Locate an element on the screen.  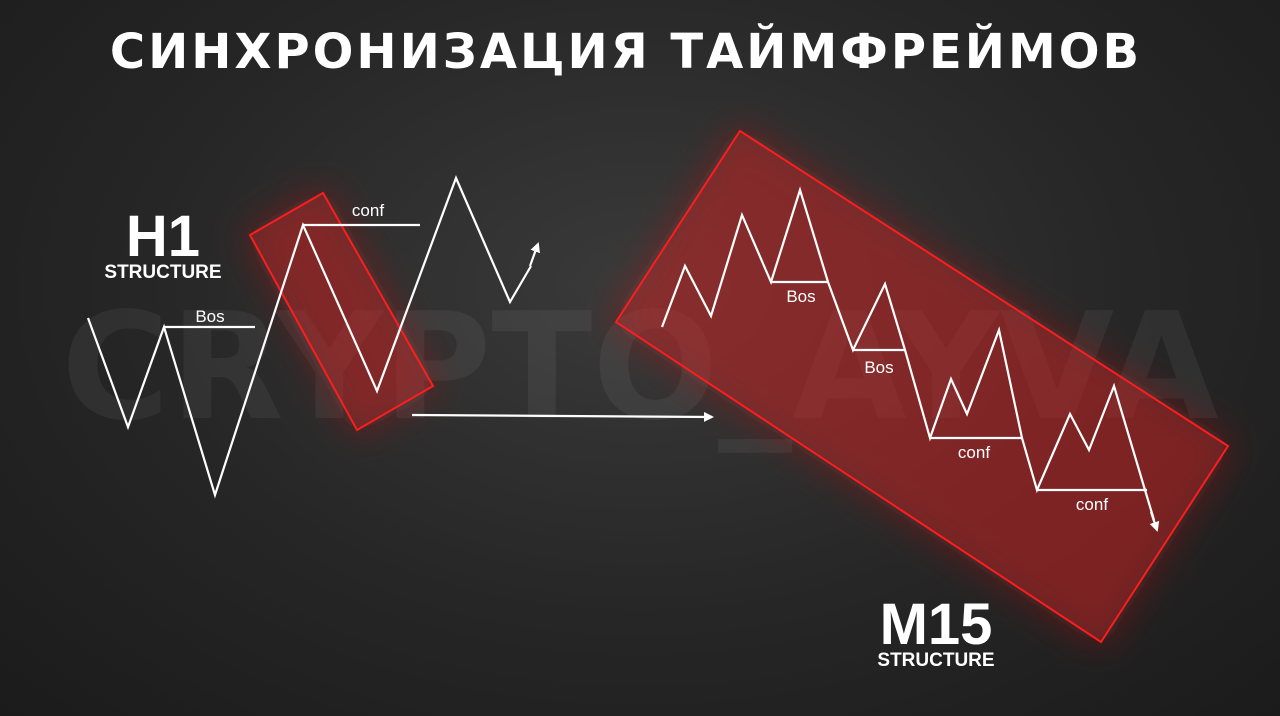
h1-timeframe-label: H1 is located at coordinates (163, 236).